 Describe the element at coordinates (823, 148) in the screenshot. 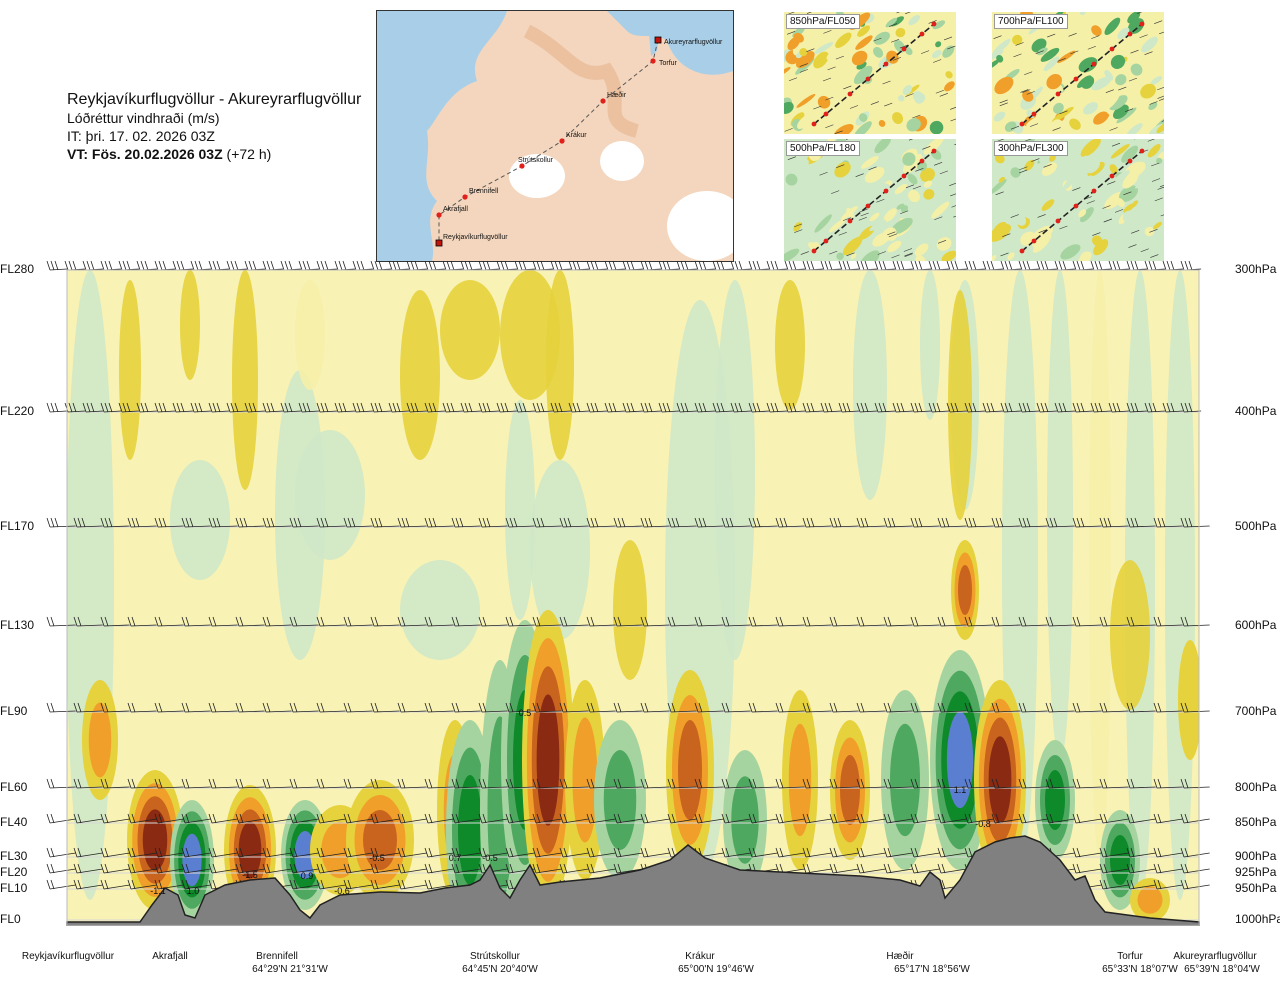

I see `level-map-label: 500hPa/FL180` at that location.